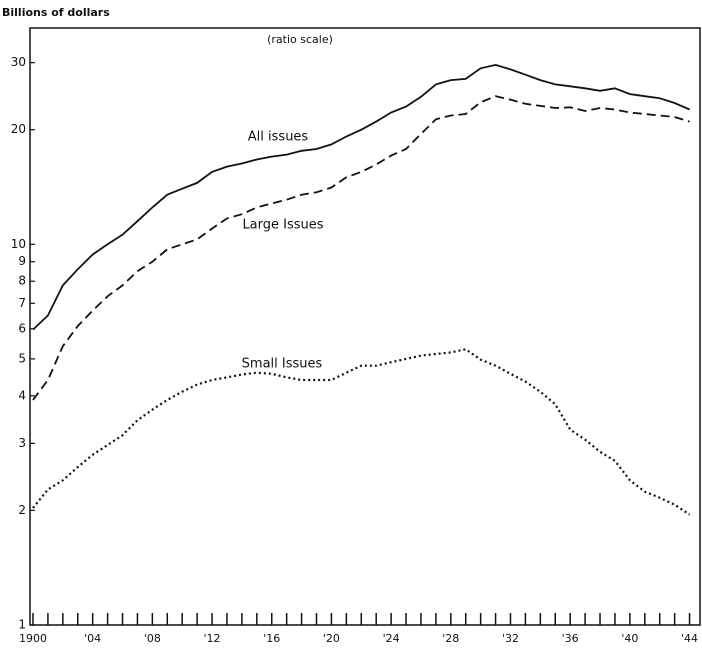 This screenshot has width=702, height=648. What do you see at coordinates (629, 638) in the screenshot?
I see `x-tick-label: '40` at bounding box center [629, 638].